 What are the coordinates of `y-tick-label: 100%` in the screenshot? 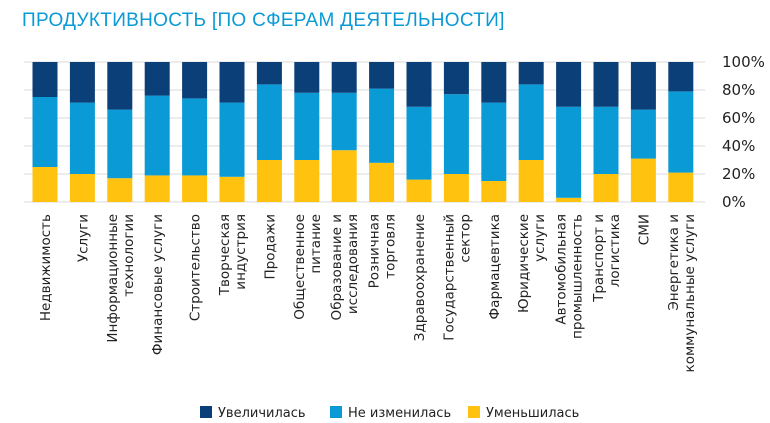 It's located at (743, 62).